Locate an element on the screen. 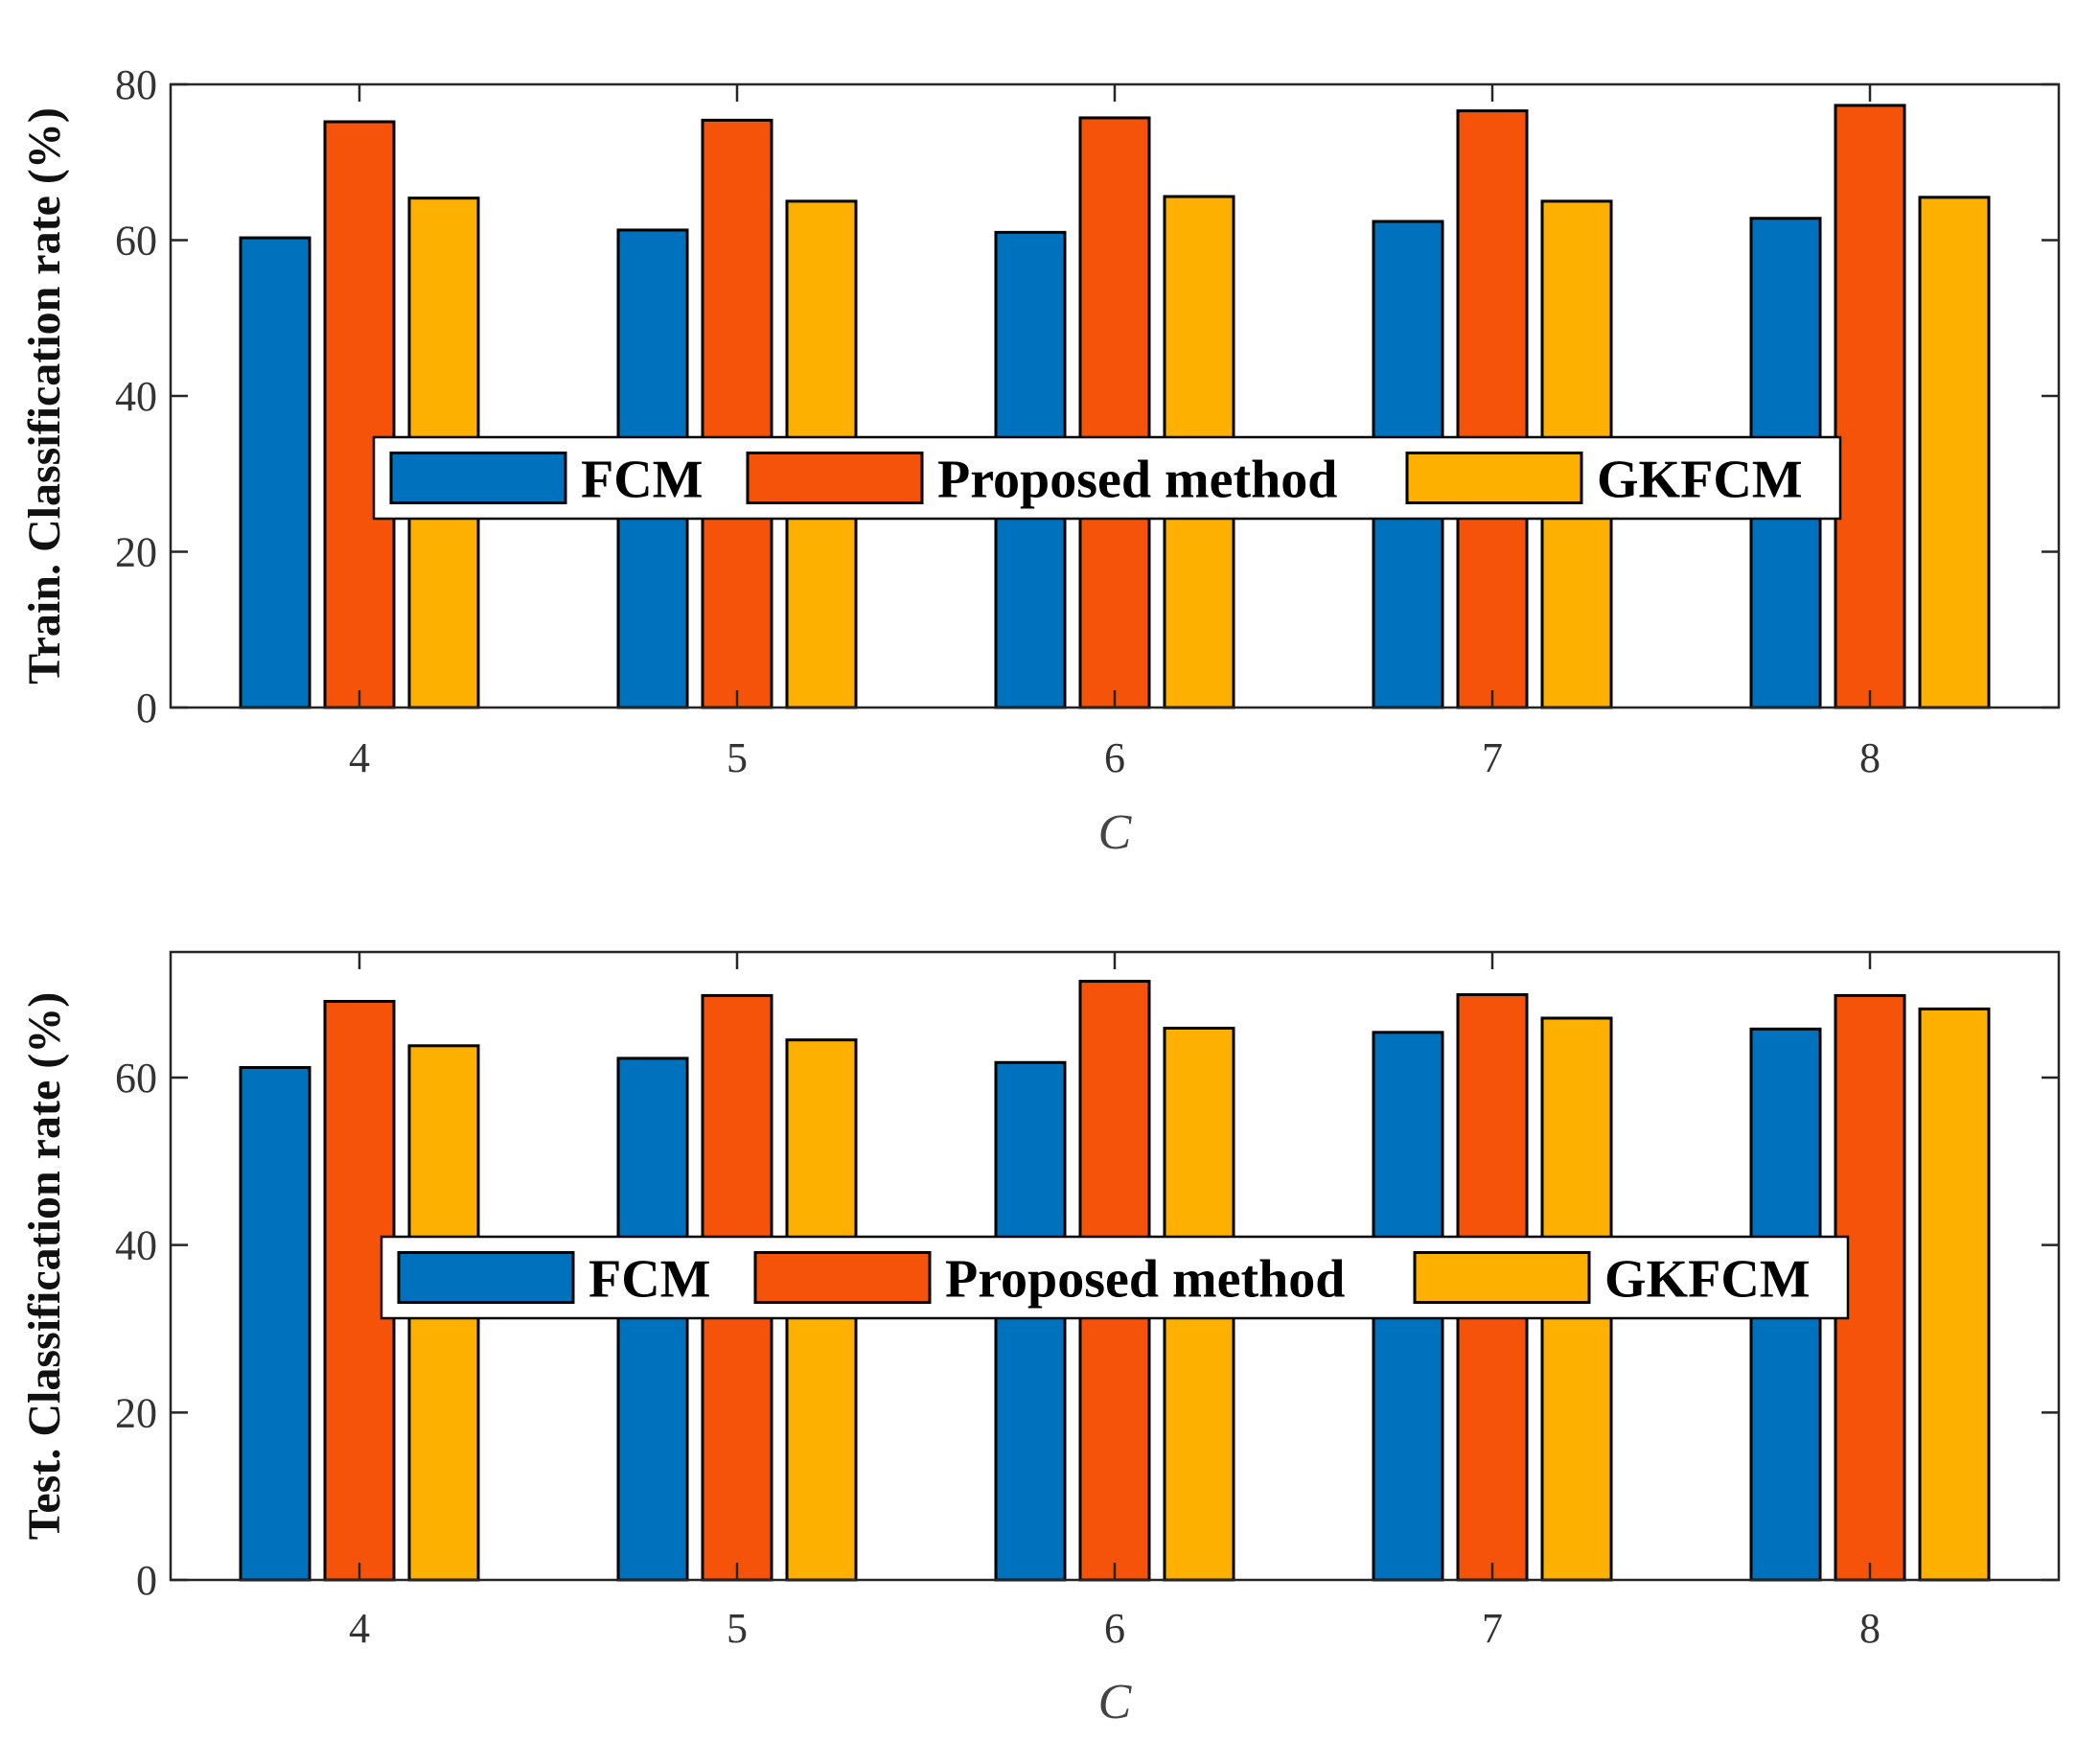 This screenshot has height=1741, width=2100. y-axis-label: Test. Classification rate (%) is located at coordinates (44, 1266).